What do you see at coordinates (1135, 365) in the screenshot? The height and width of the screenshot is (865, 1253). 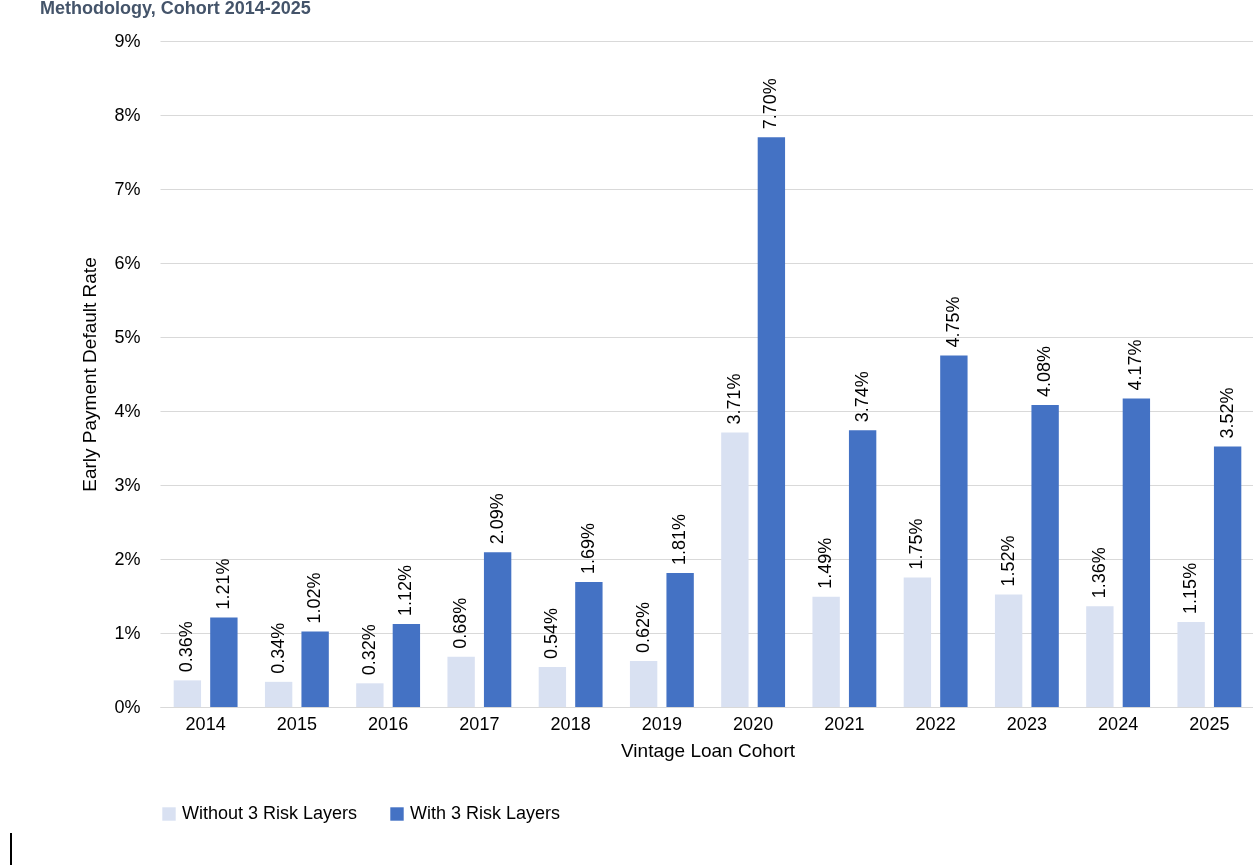 I see `data-label: 4.17%` at bounding box center [1135, 365].